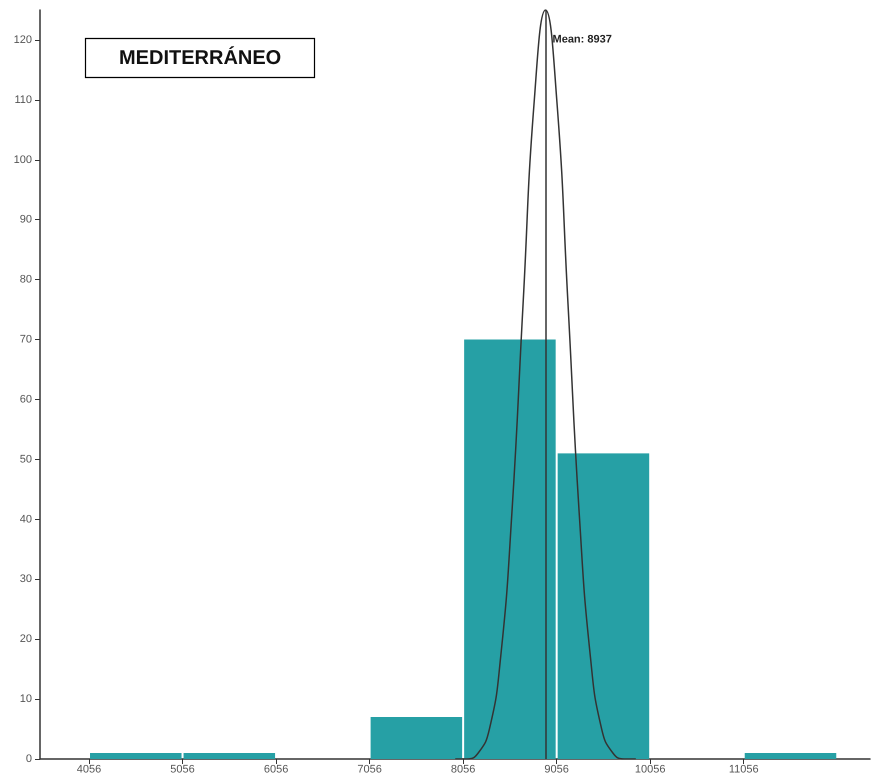 The height and width of the screenshot is (780, 877). I want to click on x-tick-label: 9056, so click(556, 770).